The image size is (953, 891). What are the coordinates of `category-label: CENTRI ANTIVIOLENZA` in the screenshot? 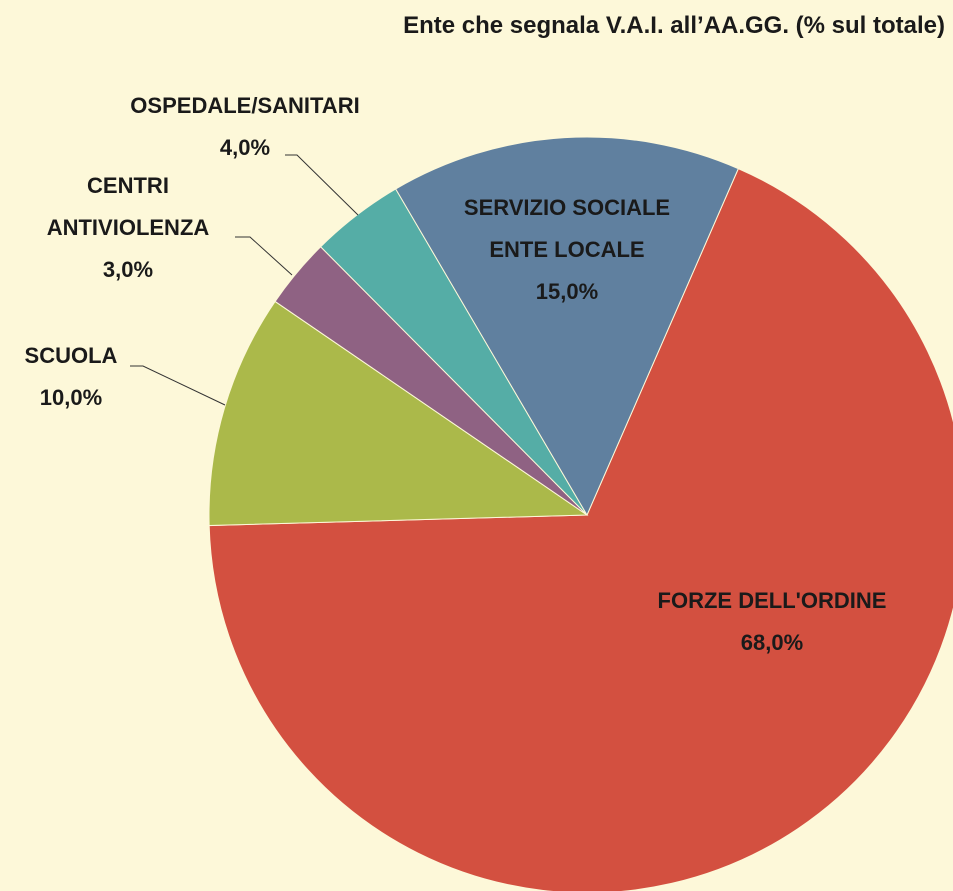 It's located at (128, 206).